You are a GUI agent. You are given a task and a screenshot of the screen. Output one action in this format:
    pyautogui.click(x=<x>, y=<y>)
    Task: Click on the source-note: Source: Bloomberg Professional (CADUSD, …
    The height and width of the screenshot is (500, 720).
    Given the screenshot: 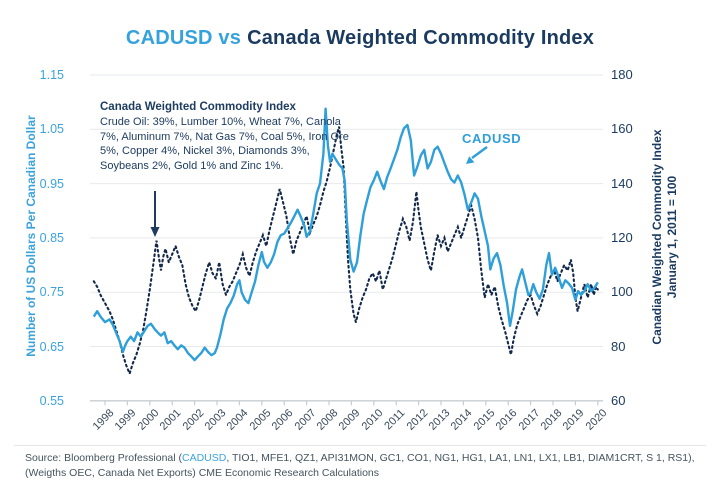 What is the action you would take?
    pyautogui.click(x=365, y=465)
    